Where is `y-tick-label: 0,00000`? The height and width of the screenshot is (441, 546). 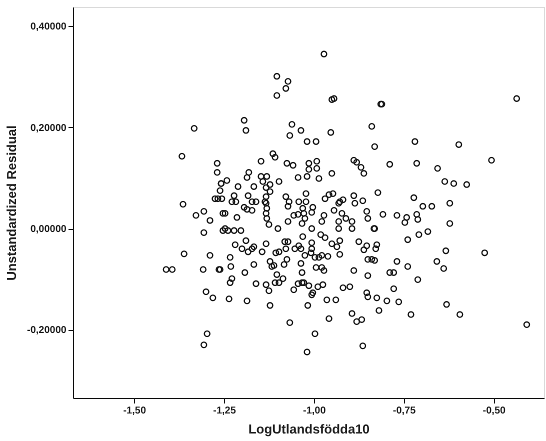
y-tick-label: 0,00000 is located at coordinates (48, 230).